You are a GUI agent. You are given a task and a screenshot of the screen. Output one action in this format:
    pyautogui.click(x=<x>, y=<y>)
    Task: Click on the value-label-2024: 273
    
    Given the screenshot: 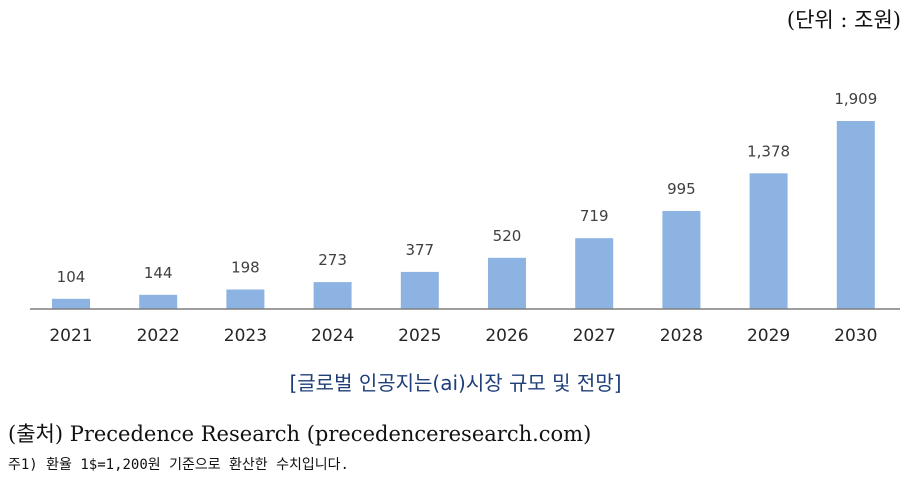 What is the action you would take?
    pyautogui.click(x=332, y=260)
    